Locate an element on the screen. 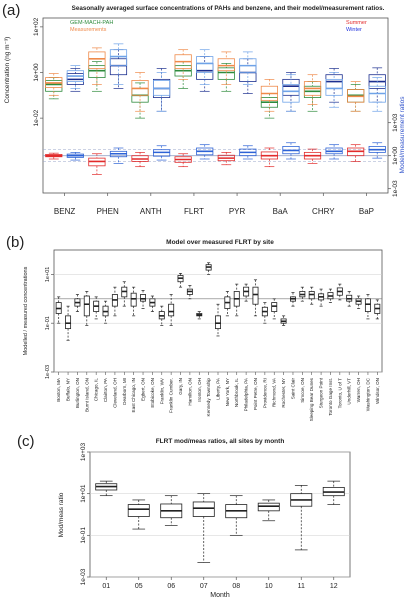 This screenshot has height=600, width=410. chart-b-xlabel-19: Northbrook, IL is located at coordinates (236, 393).